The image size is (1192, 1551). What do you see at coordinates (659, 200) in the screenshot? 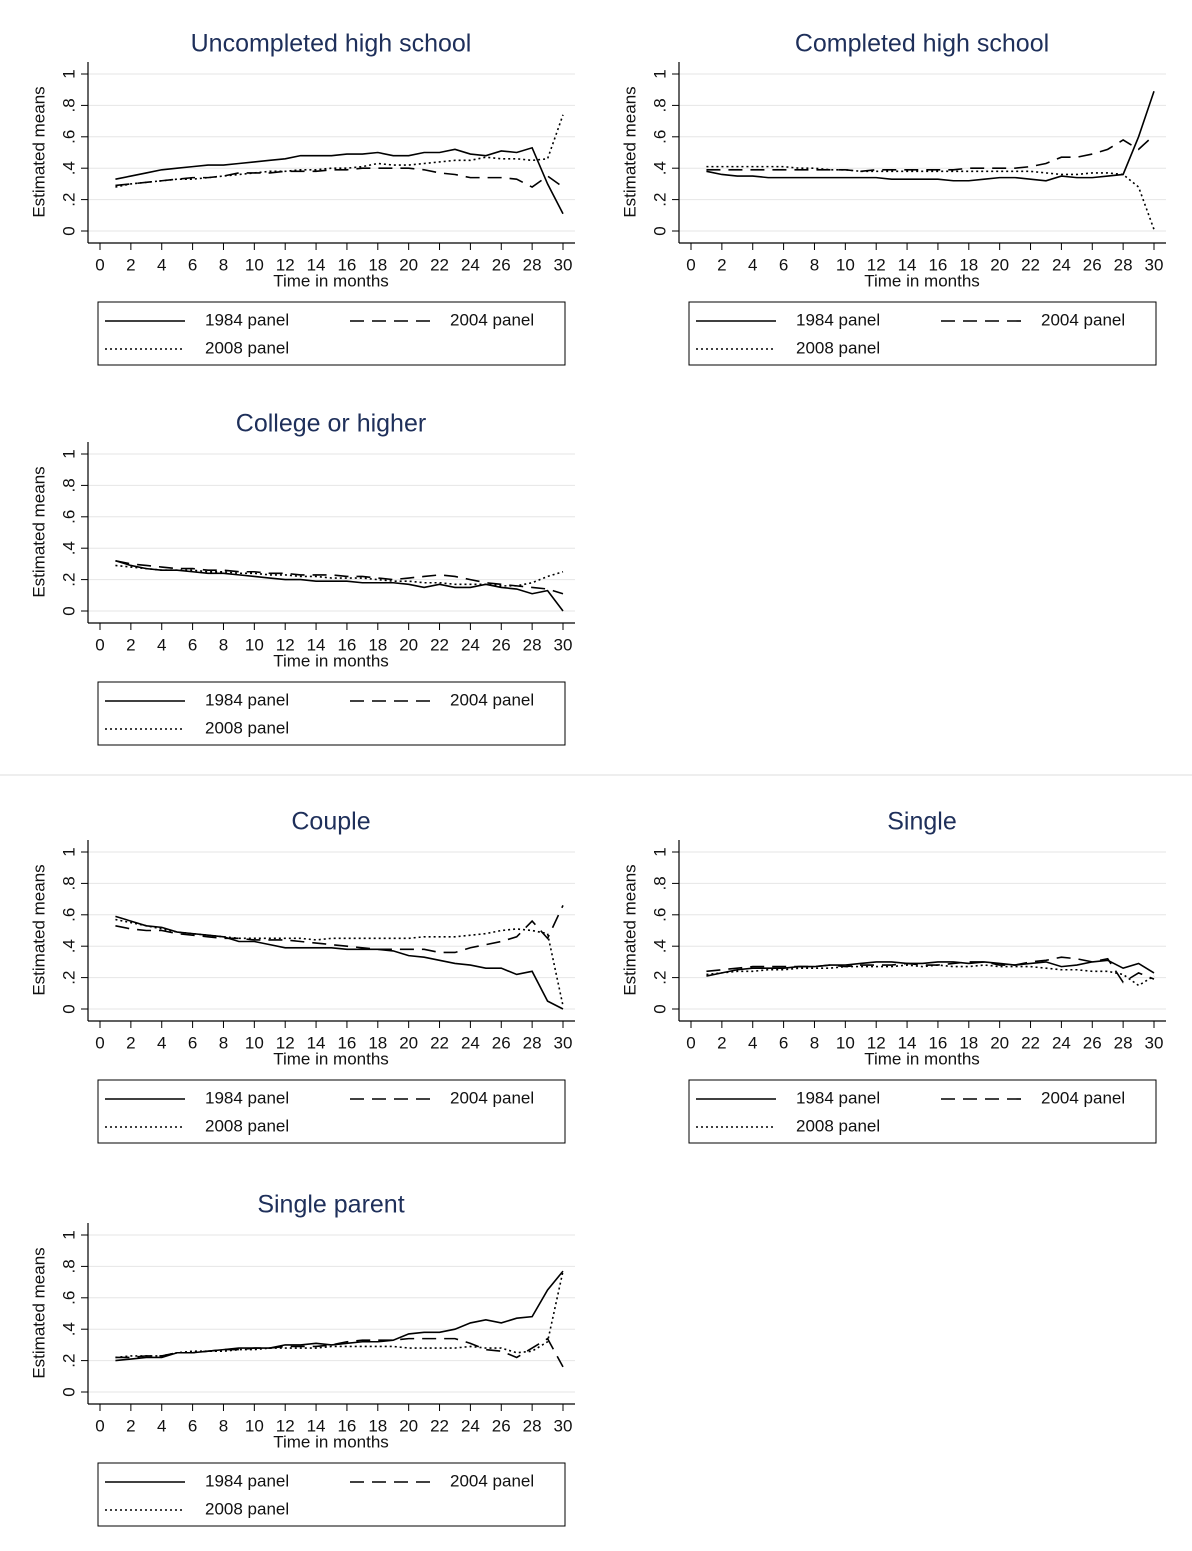
I see `y-tick-label: .2` at bounding box center [659, 200].